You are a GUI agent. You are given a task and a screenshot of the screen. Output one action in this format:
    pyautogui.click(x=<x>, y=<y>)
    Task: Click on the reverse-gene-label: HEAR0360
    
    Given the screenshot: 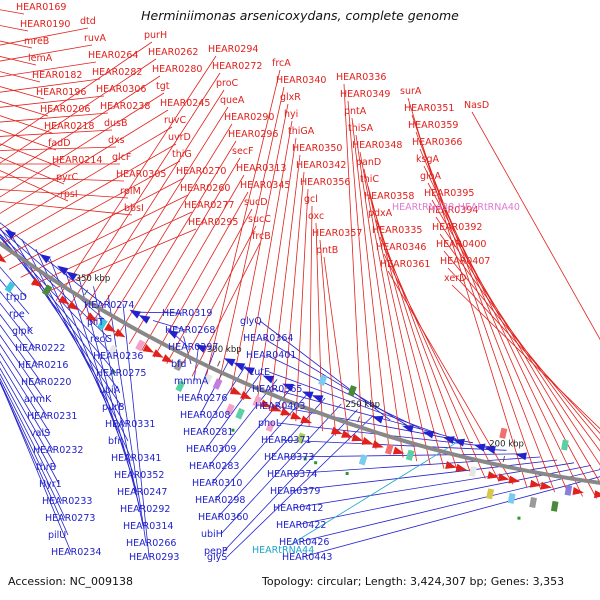 What is the action you would take?
    pyautogui.click(x=223, y=517)
    